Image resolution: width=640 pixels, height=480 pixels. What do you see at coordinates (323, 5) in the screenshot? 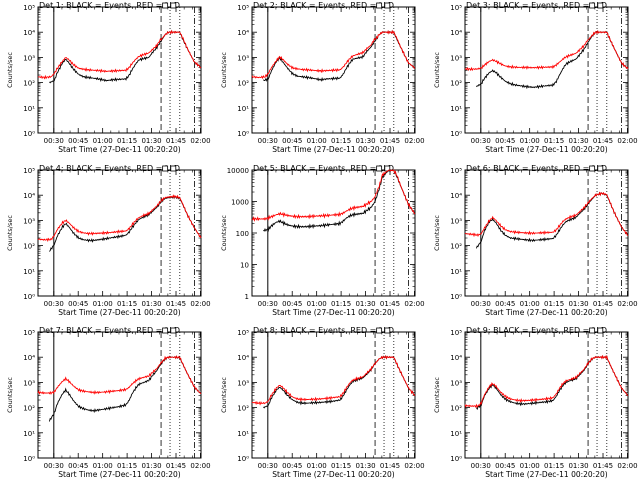
I see `panel-title: Det 2: BLACK = Events, RED = LLD` at bounding box center [323, 5].